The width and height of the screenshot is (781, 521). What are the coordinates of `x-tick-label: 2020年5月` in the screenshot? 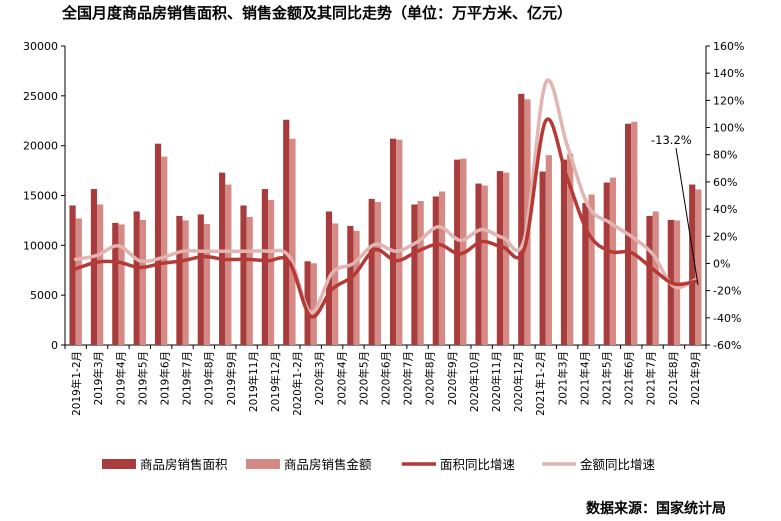 It's located at (363, 378).